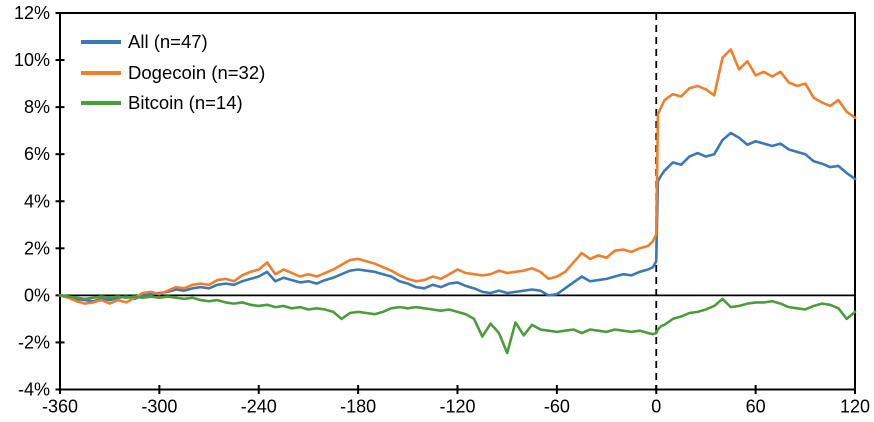 Image resolution: width=874 pixels, height=422 pixels. I want to click on x-tick-label: -120, so click(457, 407).